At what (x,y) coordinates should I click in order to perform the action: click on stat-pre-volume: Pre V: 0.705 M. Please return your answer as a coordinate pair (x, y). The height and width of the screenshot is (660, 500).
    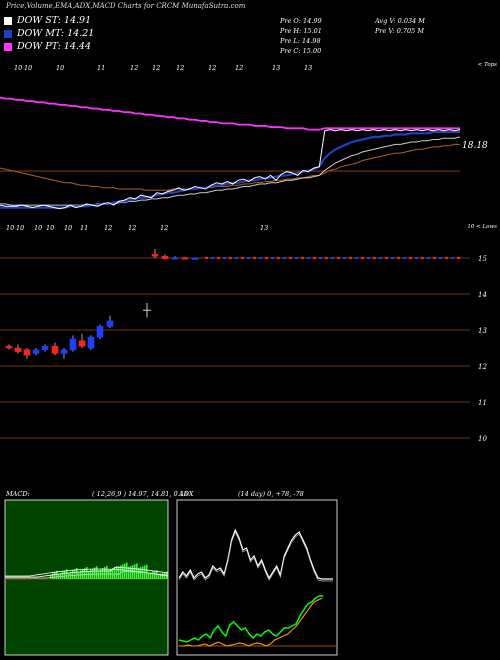
    Looking at the image, I should click on (400, 31).